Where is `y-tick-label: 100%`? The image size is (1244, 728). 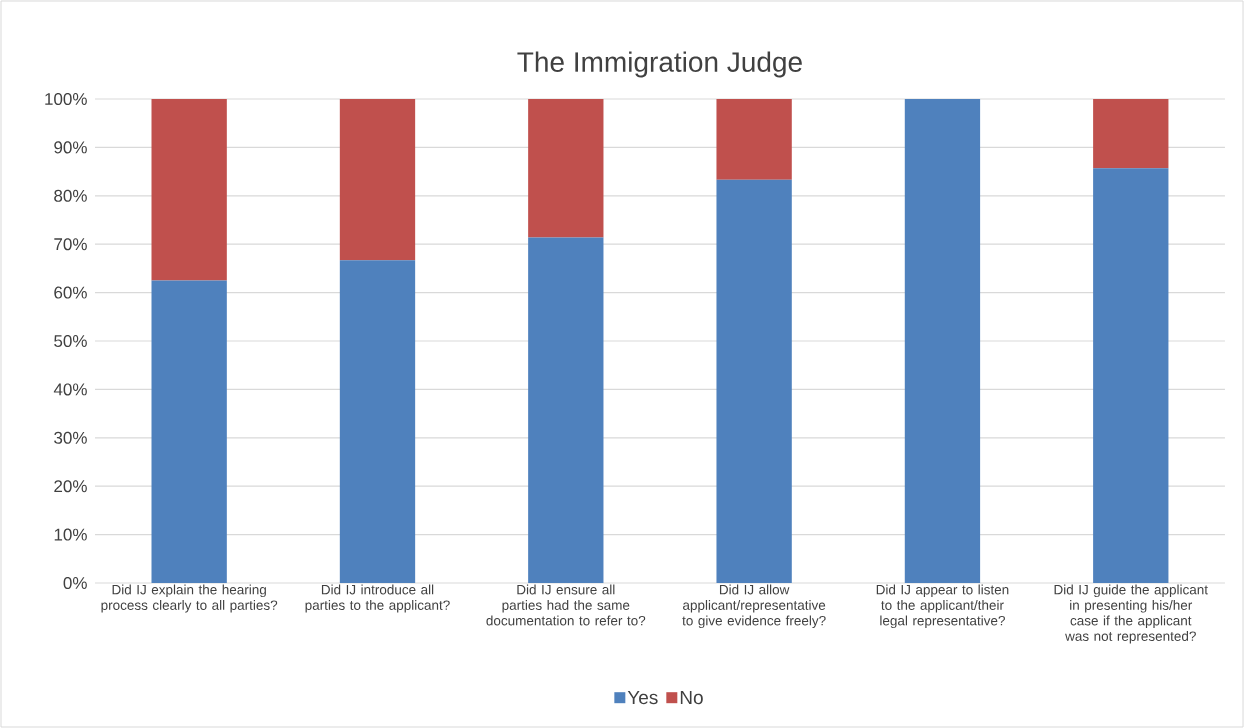 y-tick-label: 100% is located at coordinates (66, 99).